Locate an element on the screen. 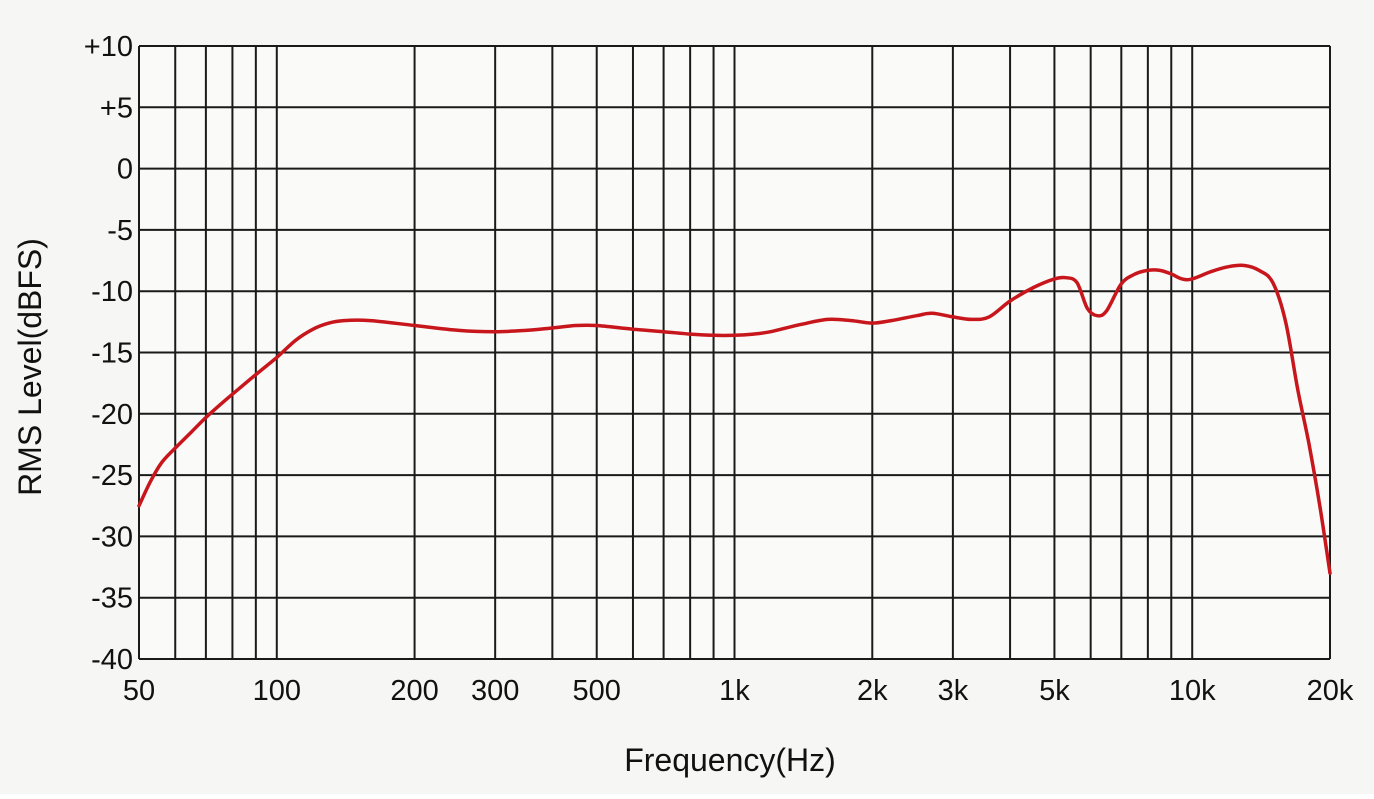 The height and width of the screenshot is (799, 1374). x-tick-label: 50 is located at coordinates (139, 691).